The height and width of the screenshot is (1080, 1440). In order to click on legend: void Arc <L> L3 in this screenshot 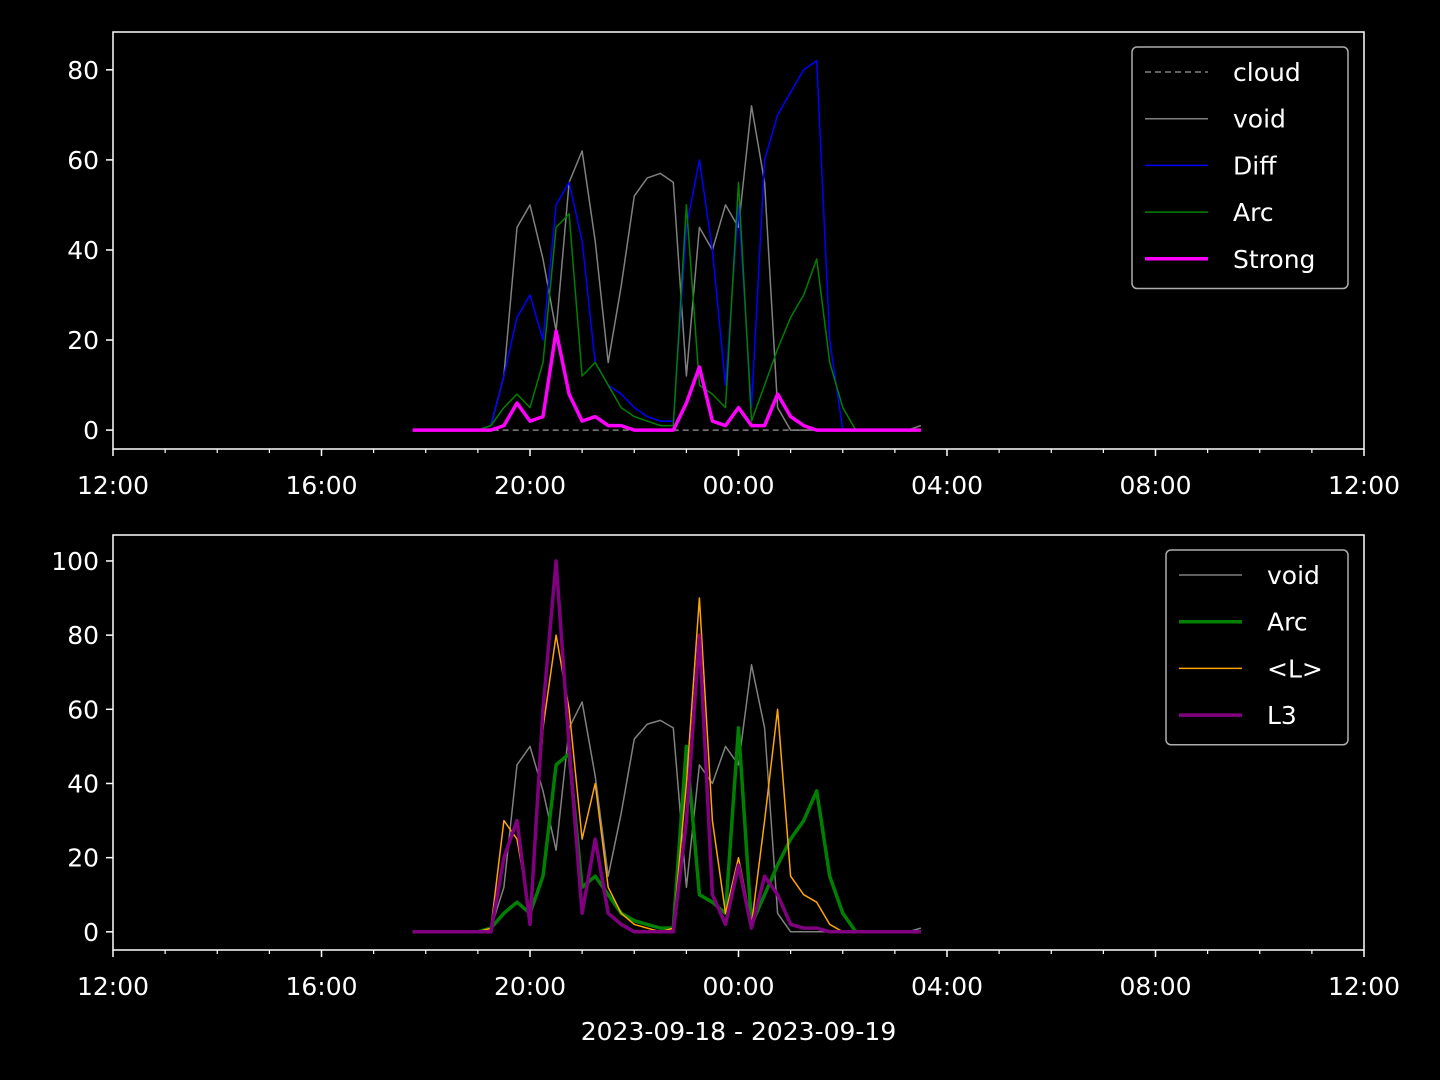, I will do `click(1257, 647)`.